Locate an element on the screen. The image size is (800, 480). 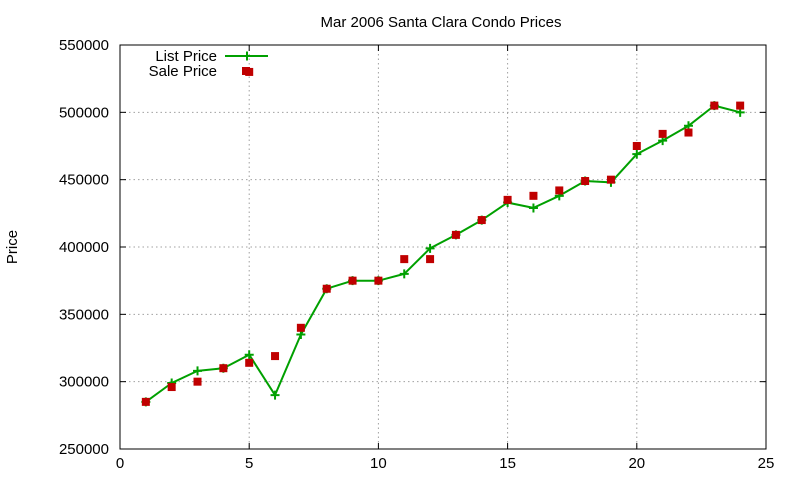
y-axis-label: Price is located at coordinates (12, 247).